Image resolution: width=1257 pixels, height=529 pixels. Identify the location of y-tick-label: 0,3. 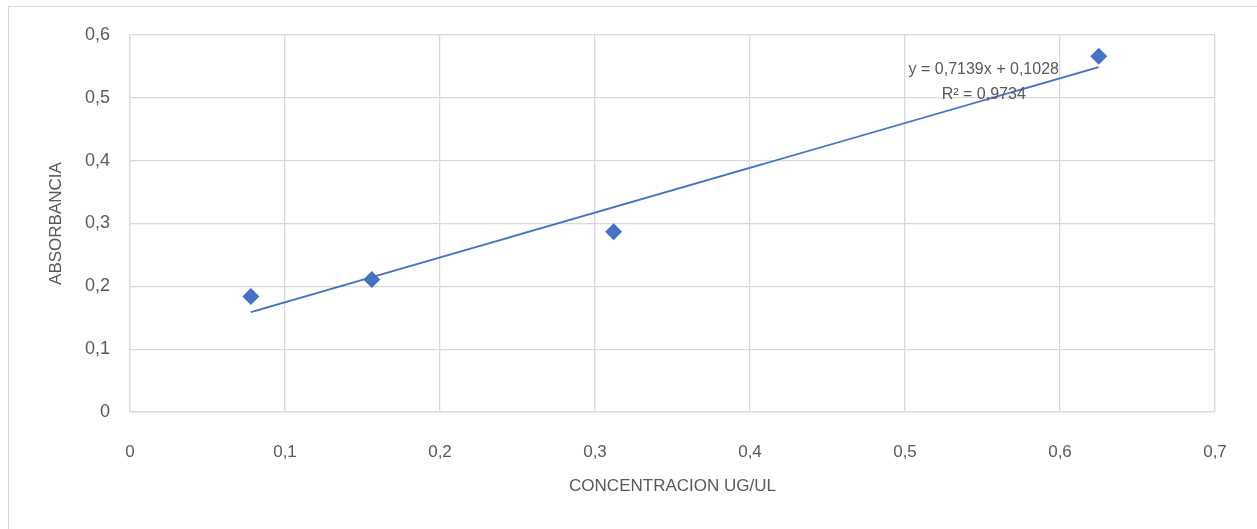
(97, 222).